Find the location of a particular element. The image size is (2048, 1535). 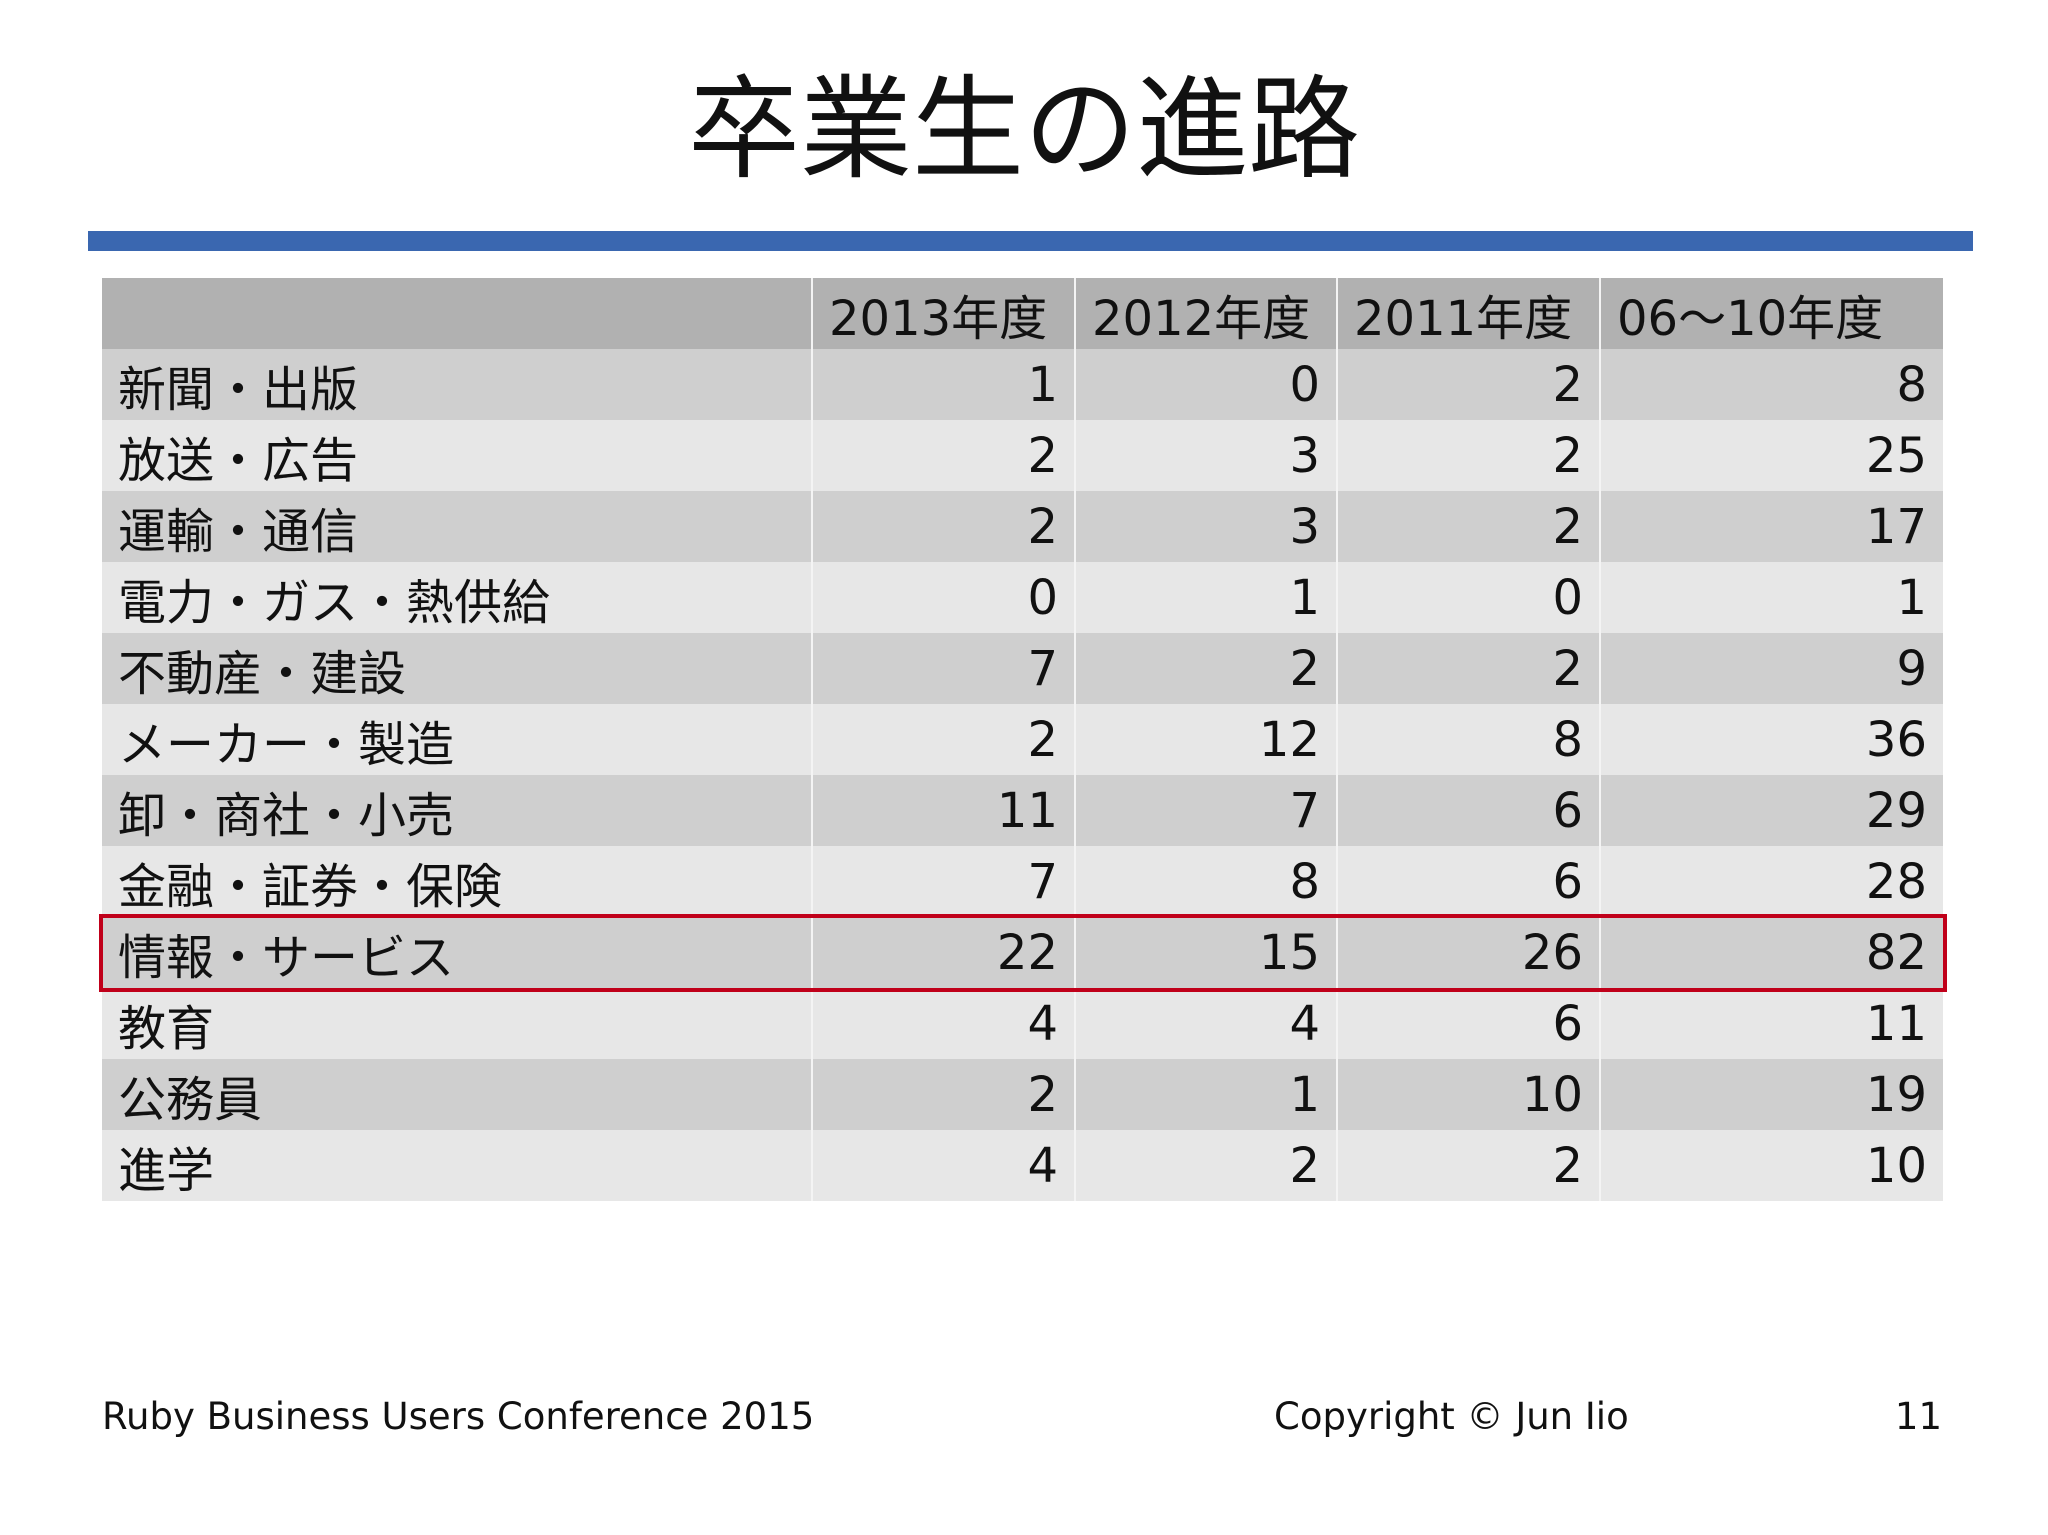

cell-value: 12 is located at coordinates (1206, 739).